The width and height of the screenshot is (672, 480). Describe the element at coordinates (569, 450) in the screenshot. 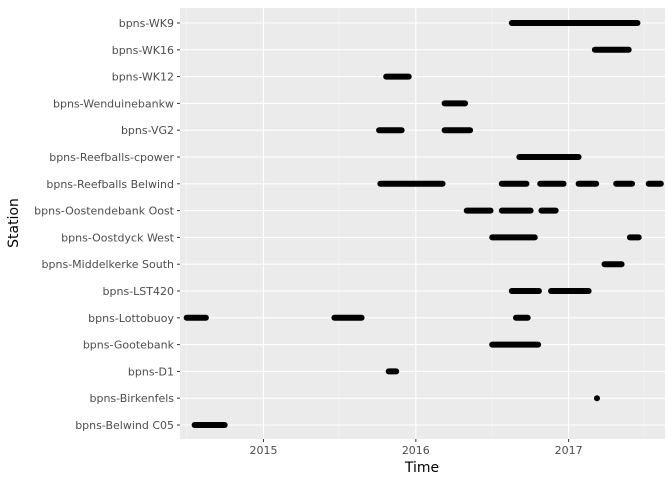

I see `x-tick-label: 2017` at that location.